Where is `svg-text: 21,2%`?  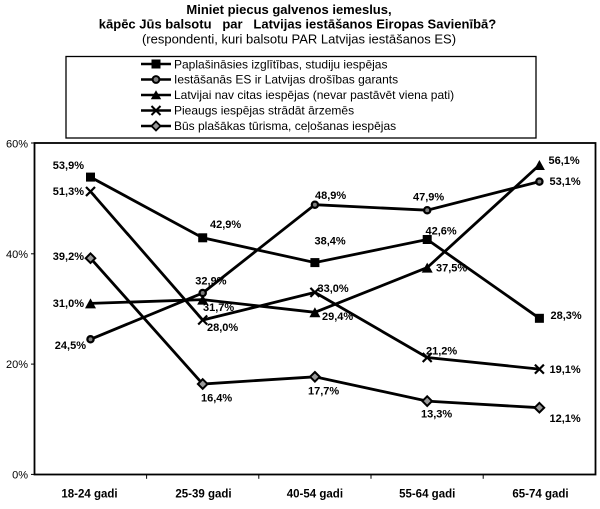
svg-text: 21,2% is located at coordinates (441, 351).